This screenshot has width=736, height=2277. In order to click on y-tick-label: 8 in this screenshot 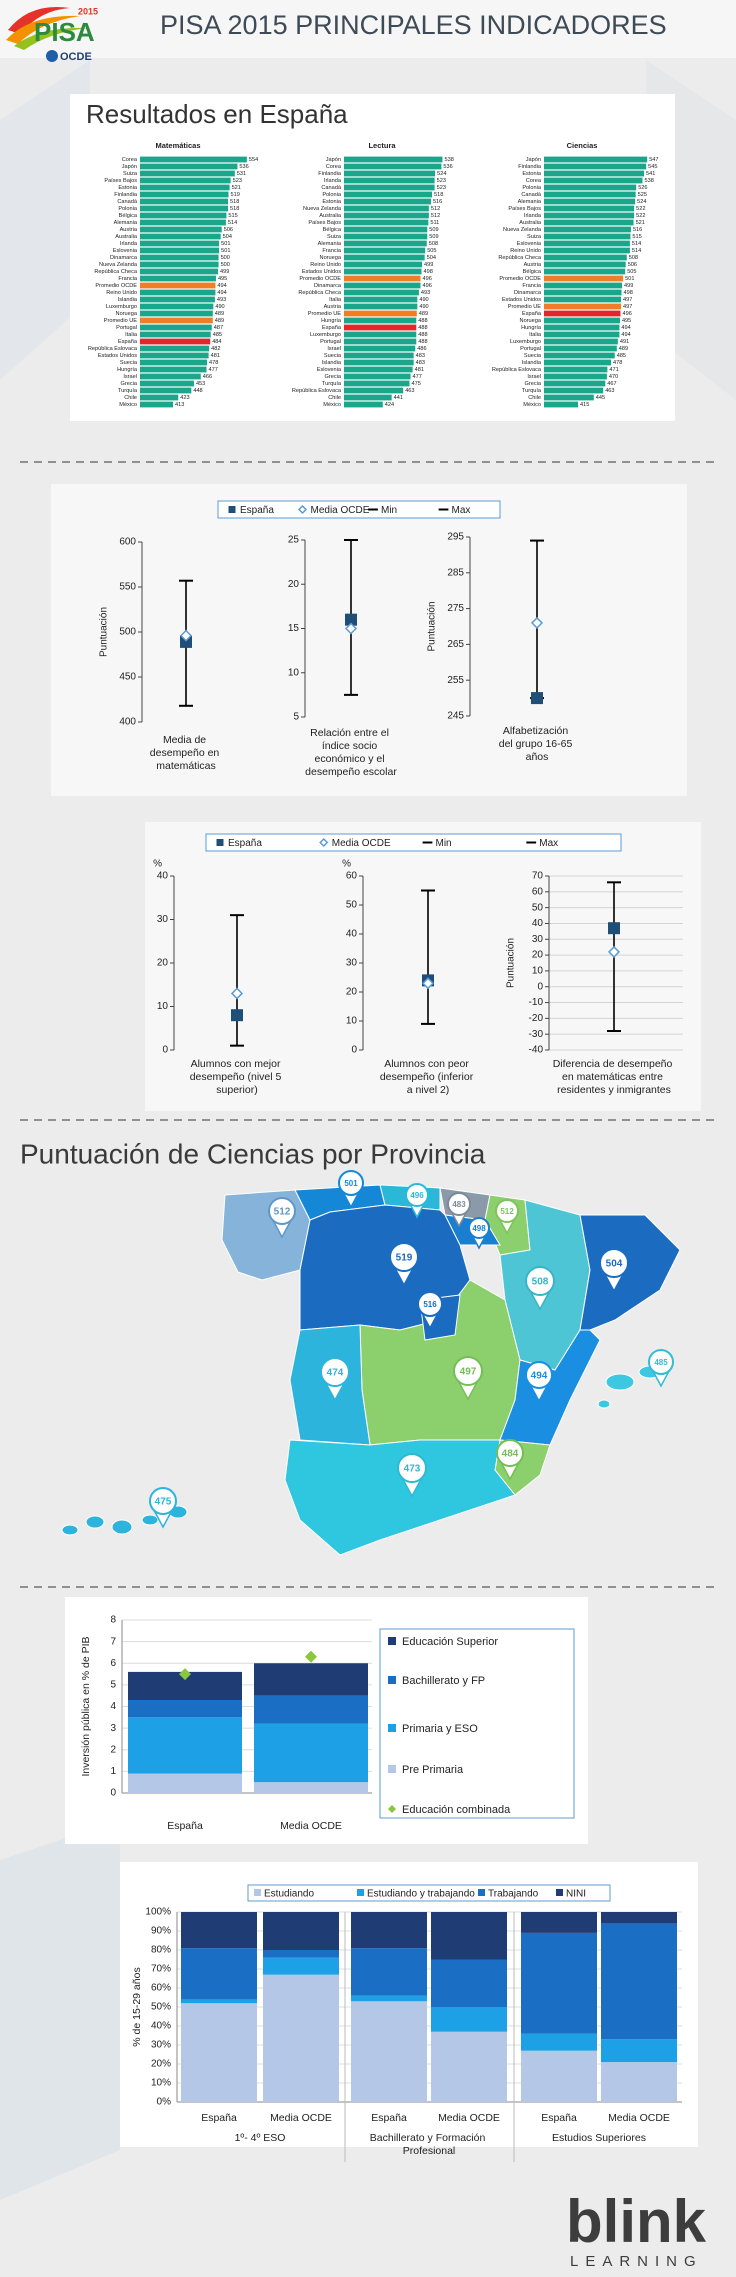, I will do `click(113, 1620)`.